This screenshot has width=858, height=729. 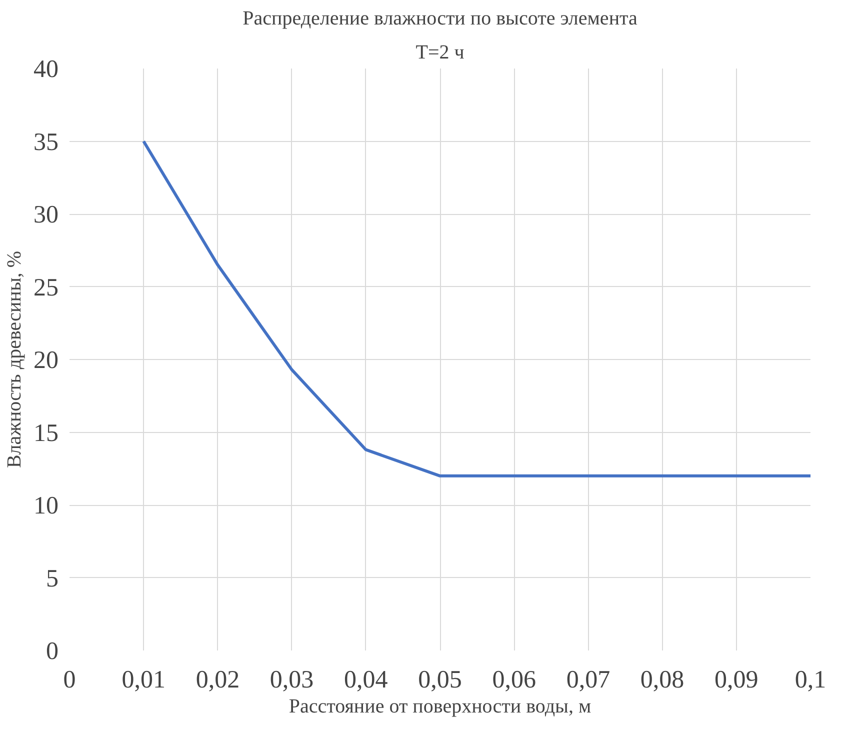 I want to click on x-tick-label: 0,04, so click(x=366, y=680).